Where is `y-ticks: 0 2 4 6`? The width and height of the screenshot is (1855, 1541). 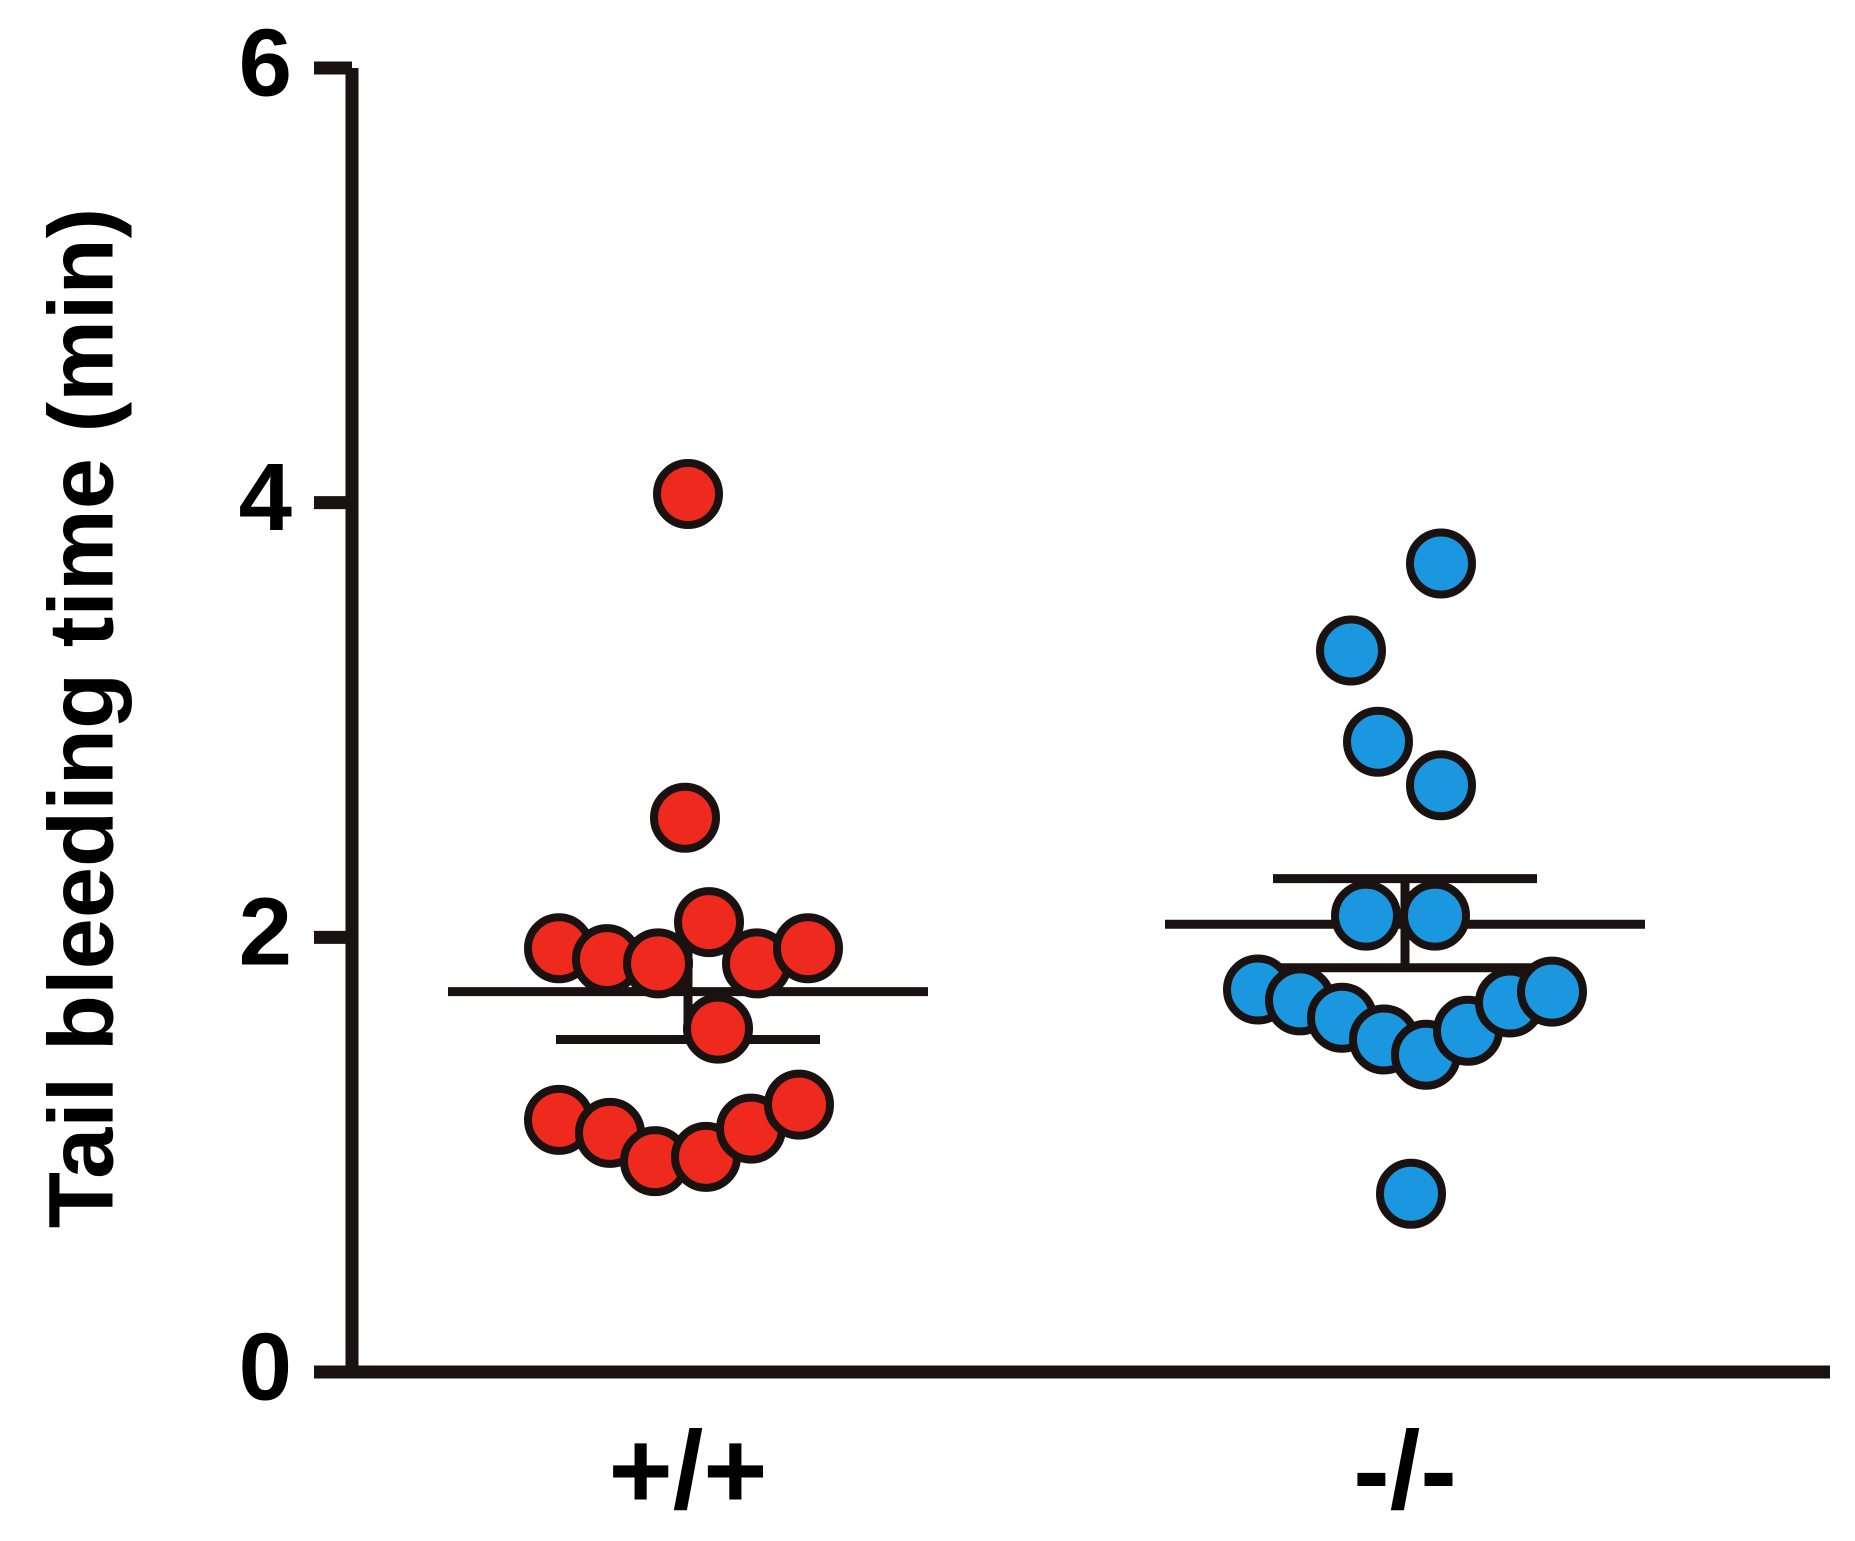
y-ticks: 0 2 4 6 is located at coordinates (295, 714).